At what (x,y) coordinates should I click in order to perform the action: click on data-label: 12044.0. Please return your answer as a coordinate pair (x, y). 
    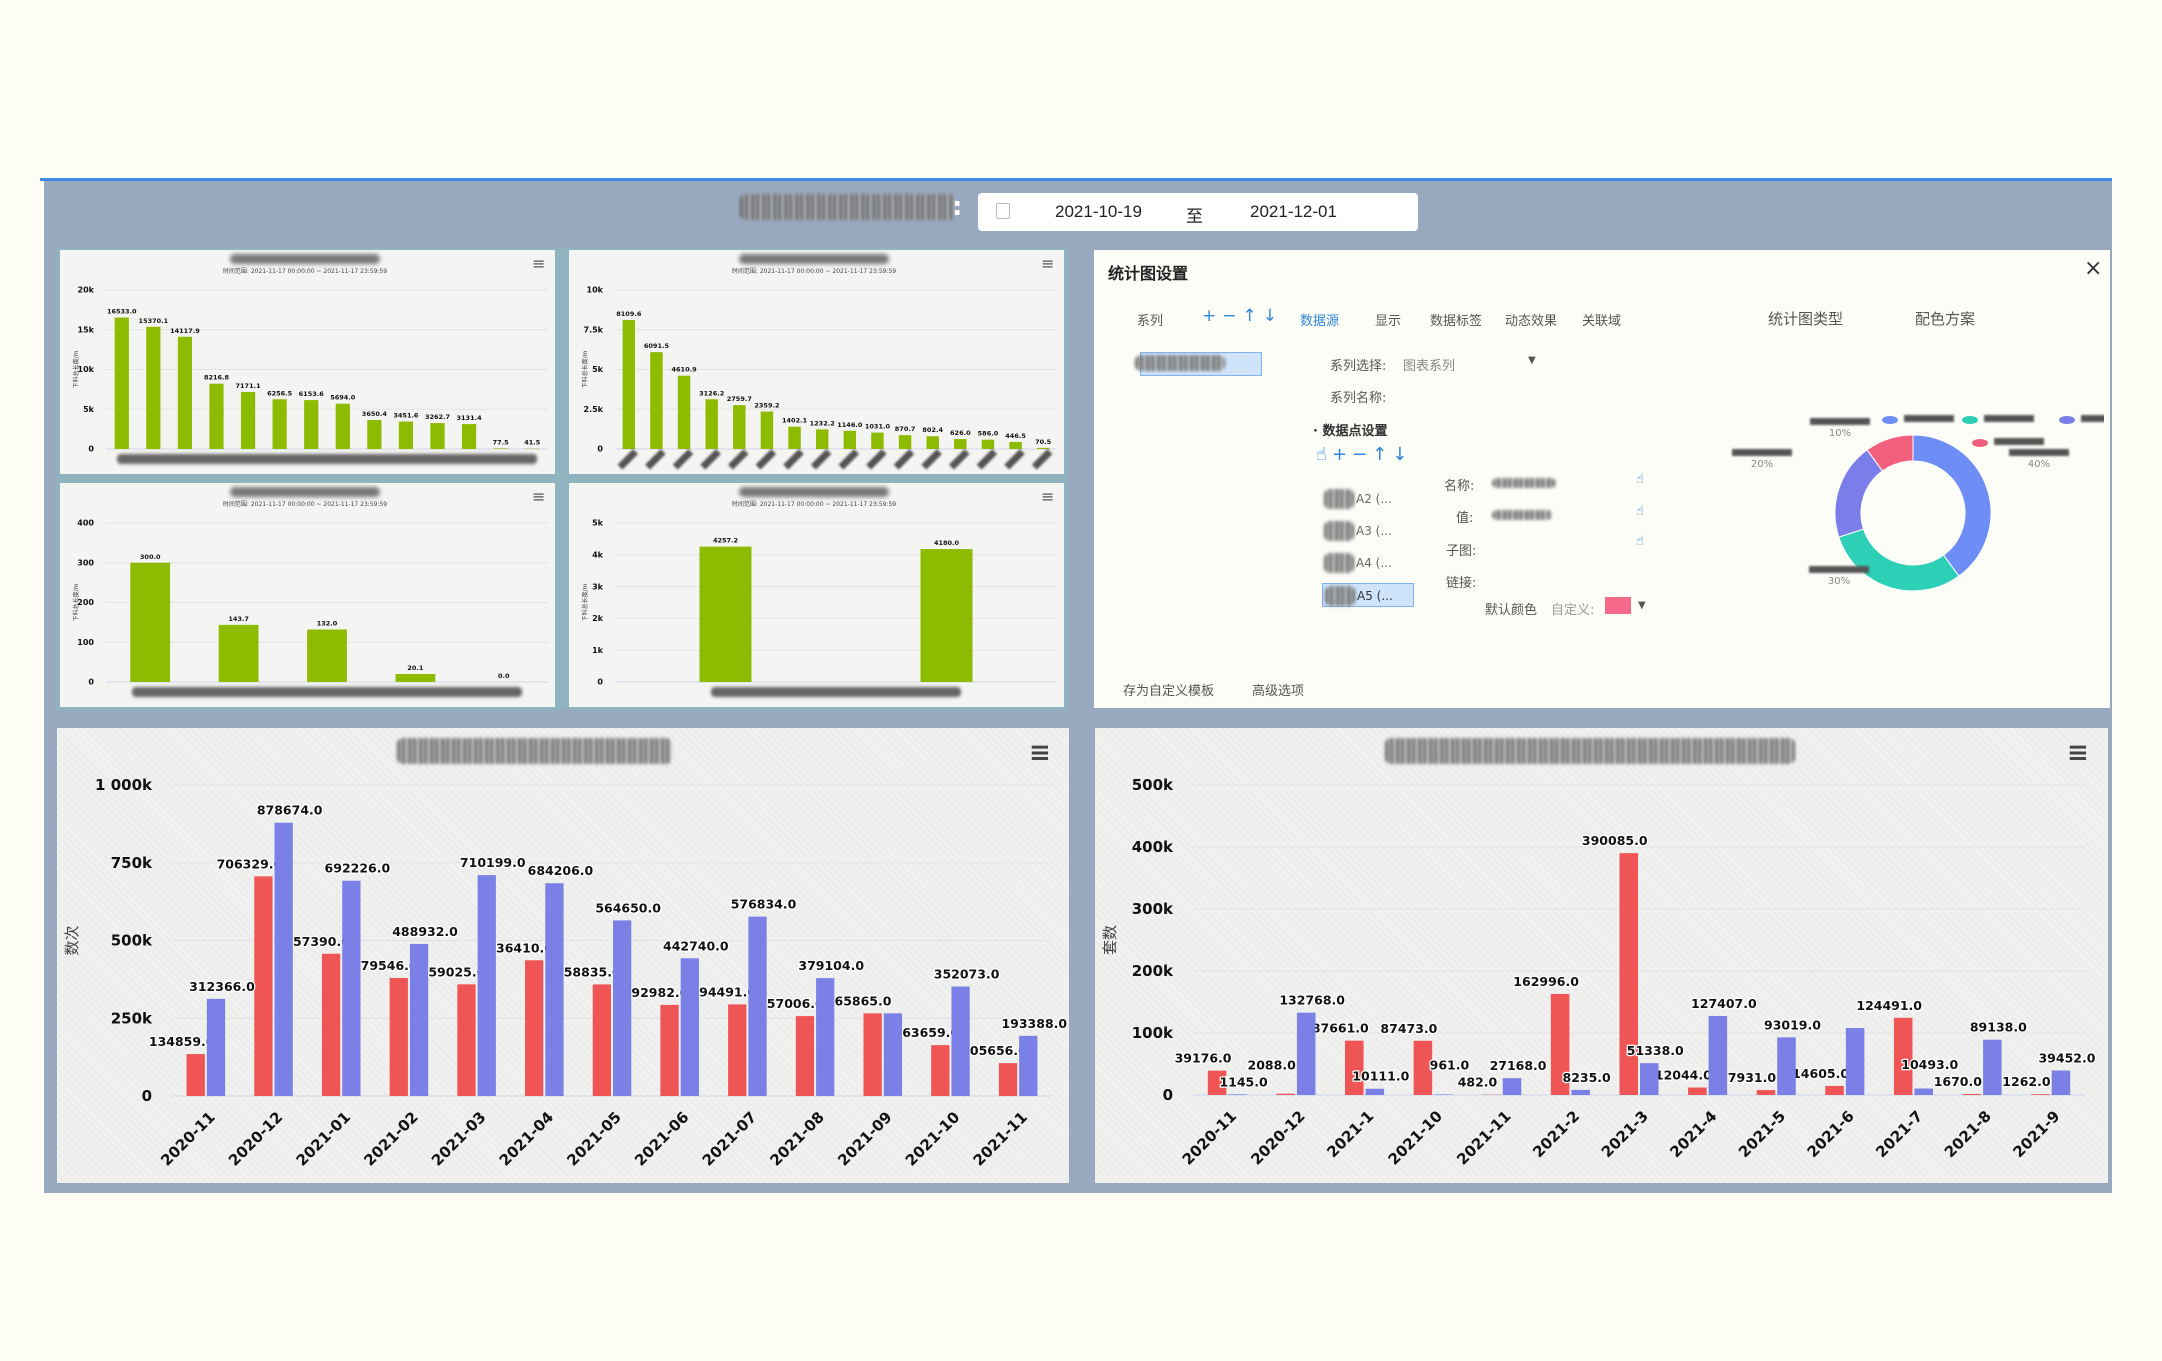
    Looking at the image, I should click on (1683, 1075).